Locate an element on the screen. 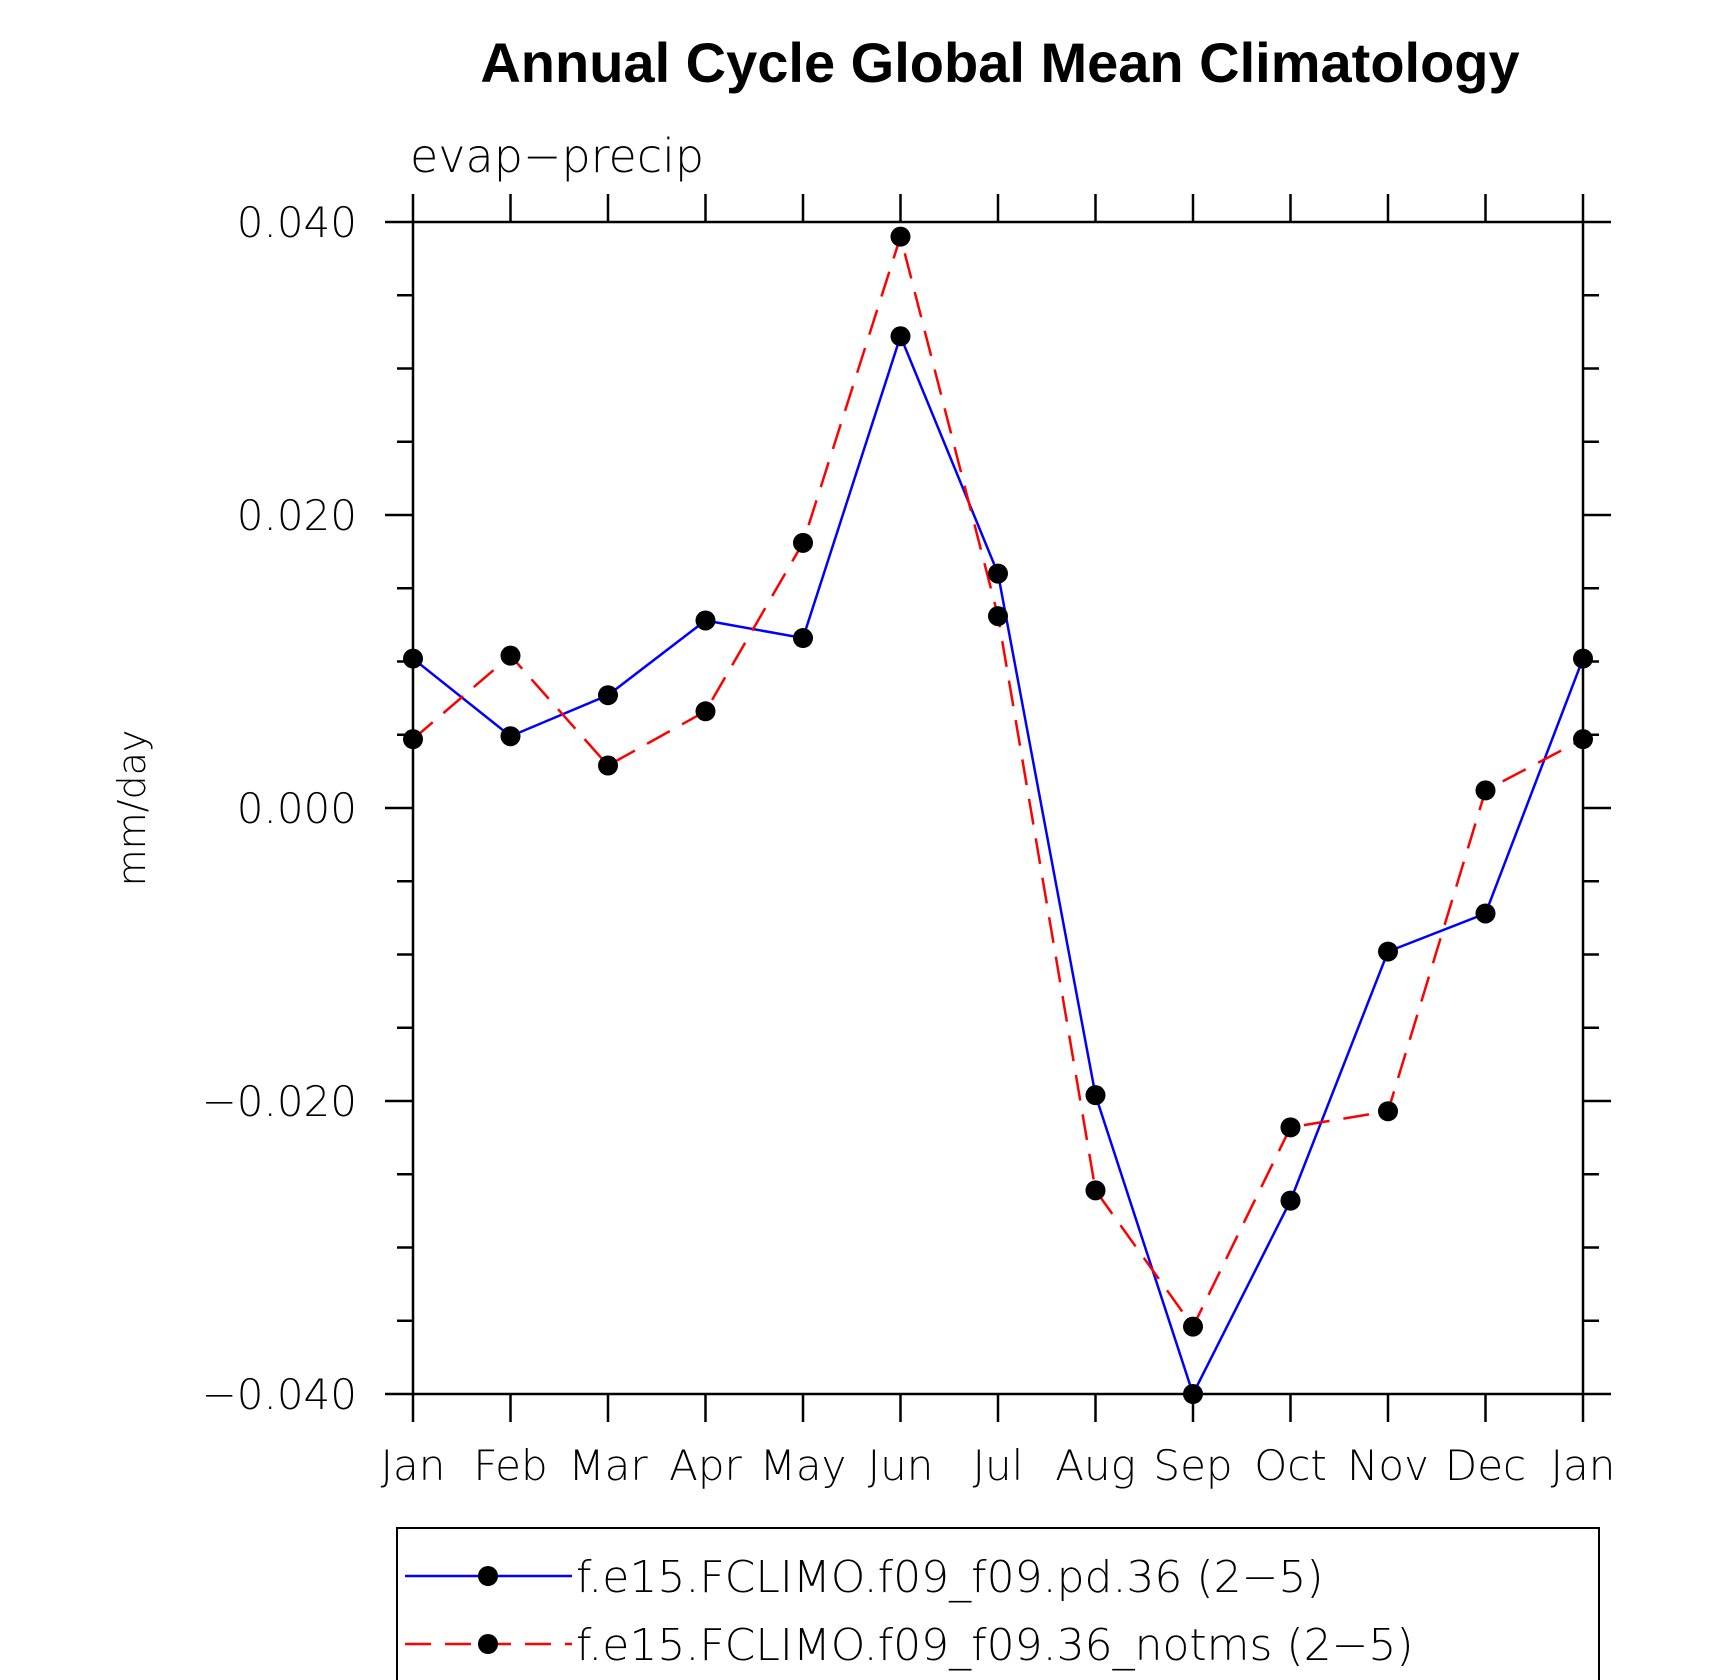 Image resolution: width=1710 pixels, height=1680 pixels. y-tick-label: 0.040 is located at coordinates (297, 222).